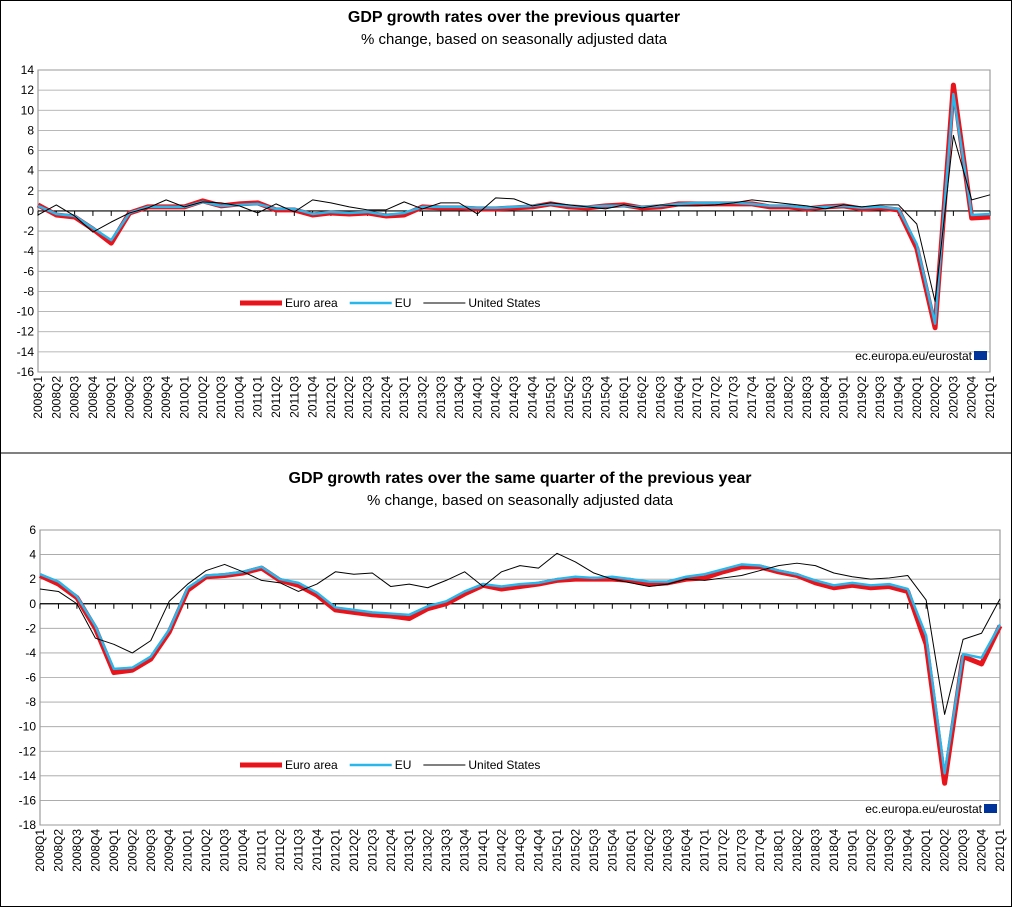  I want to click on x-tick-label: 2013Q3, so click(441, 397).